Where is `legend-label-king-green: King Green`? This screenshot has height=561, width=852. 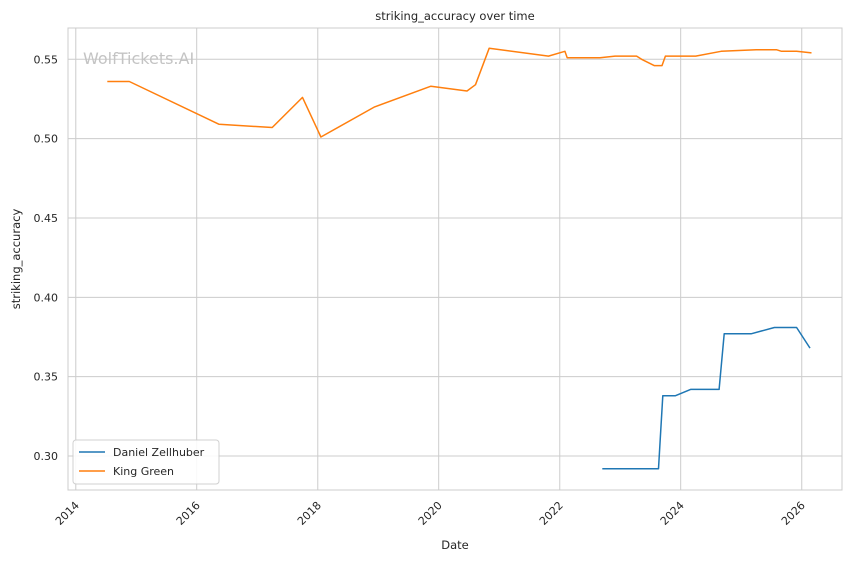
legend-label-king-green: King Green is located at coordinates (143, 471).